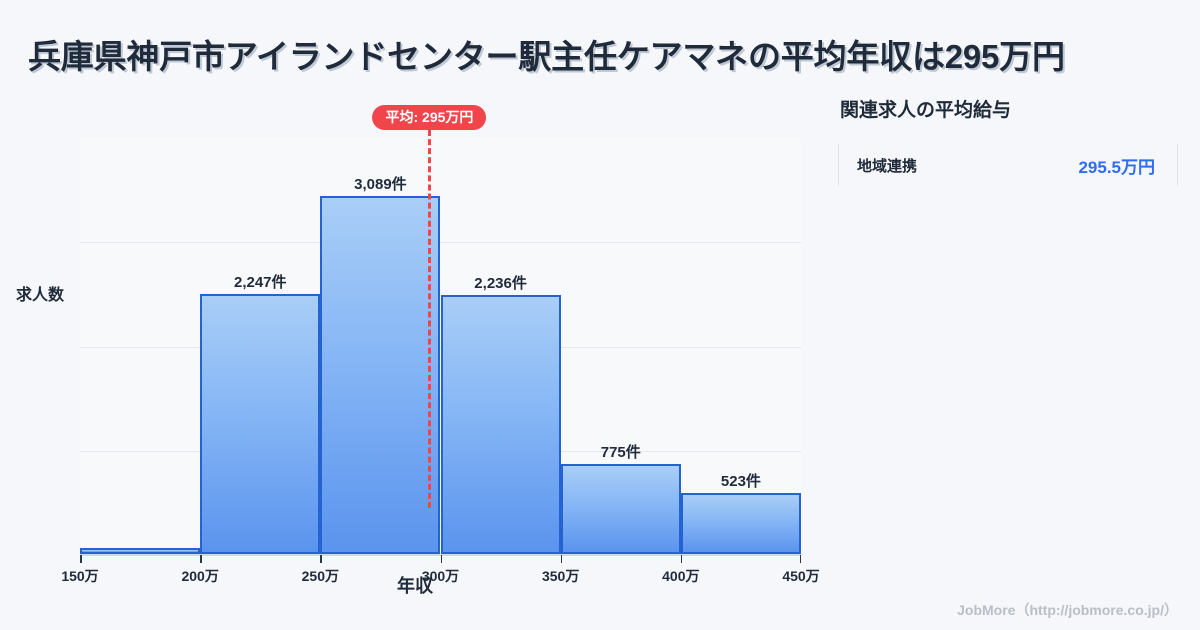 The width and height of the screenshot is (1200, 630). What do you see at coordinates (200, 576) in the screenshot?
I see `x-axis-tick-label: 200万` at bounding box center [200, 576].